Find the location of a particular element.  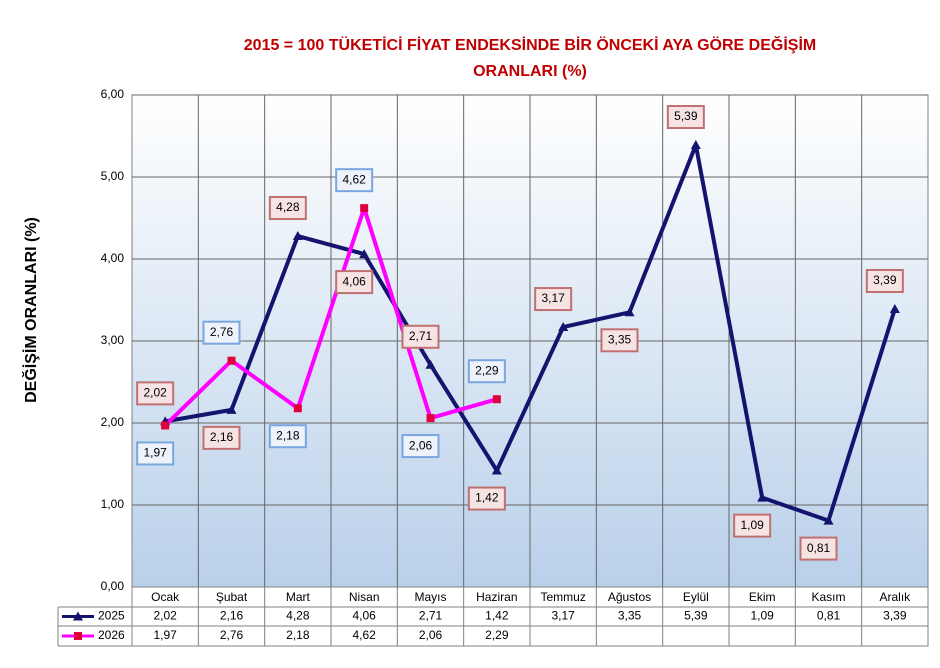

data-label: 4,28 is located at coordinates (288, 207).